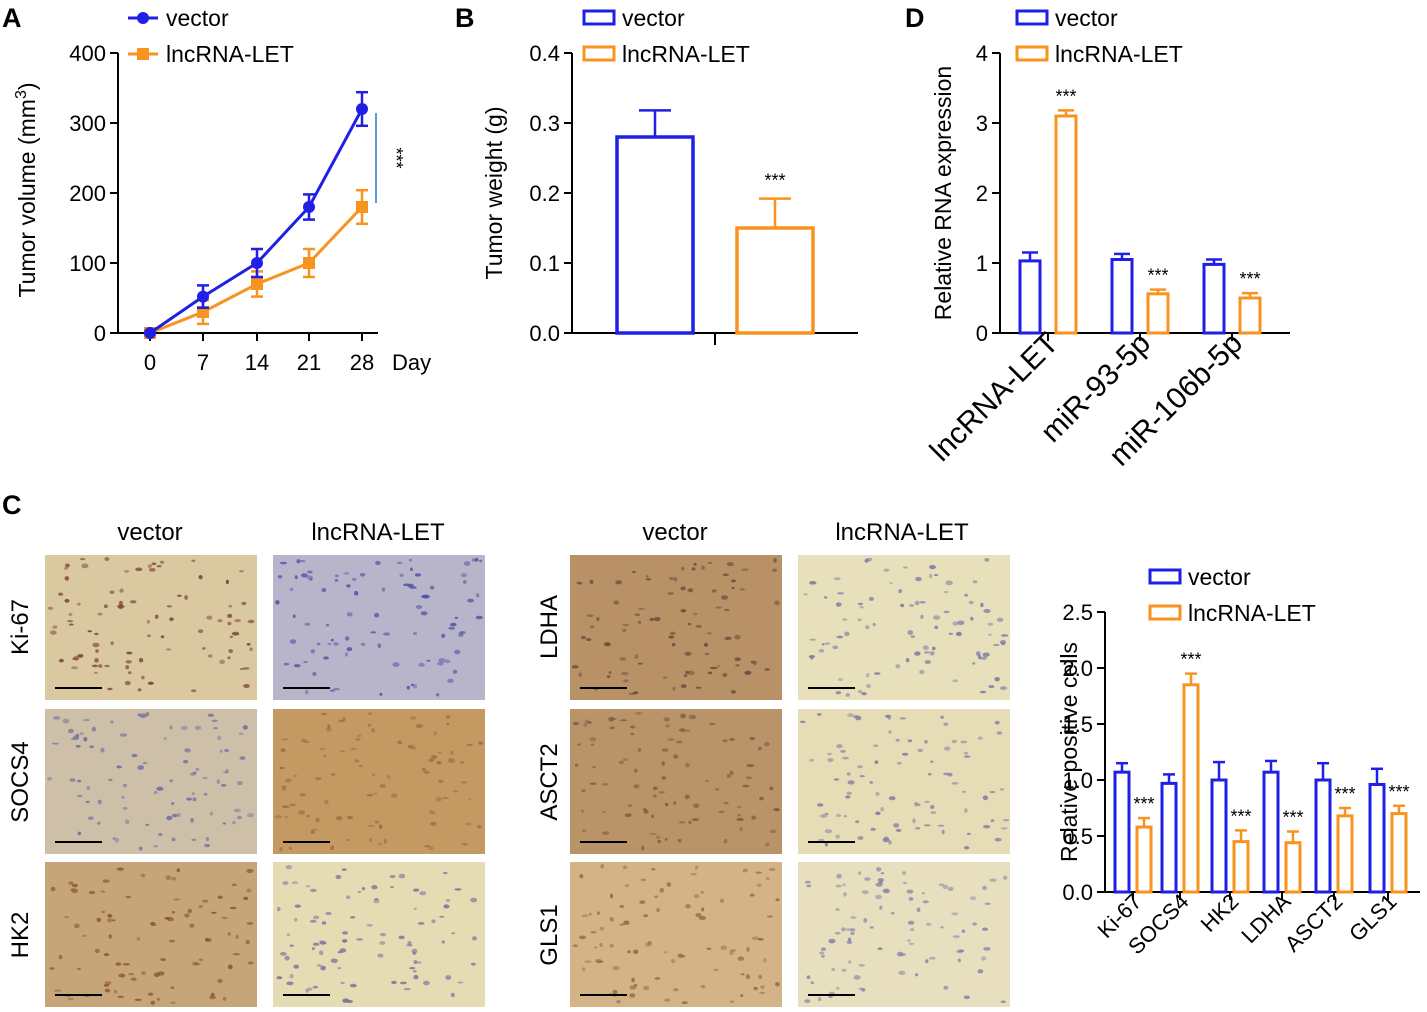 The width and height of the screenshot is (1427, 1012). Describe the element at coordinates (1252, 613) in the screenshot. I see `legend-c-lncrna-label: lncRNA-LET` at that location.